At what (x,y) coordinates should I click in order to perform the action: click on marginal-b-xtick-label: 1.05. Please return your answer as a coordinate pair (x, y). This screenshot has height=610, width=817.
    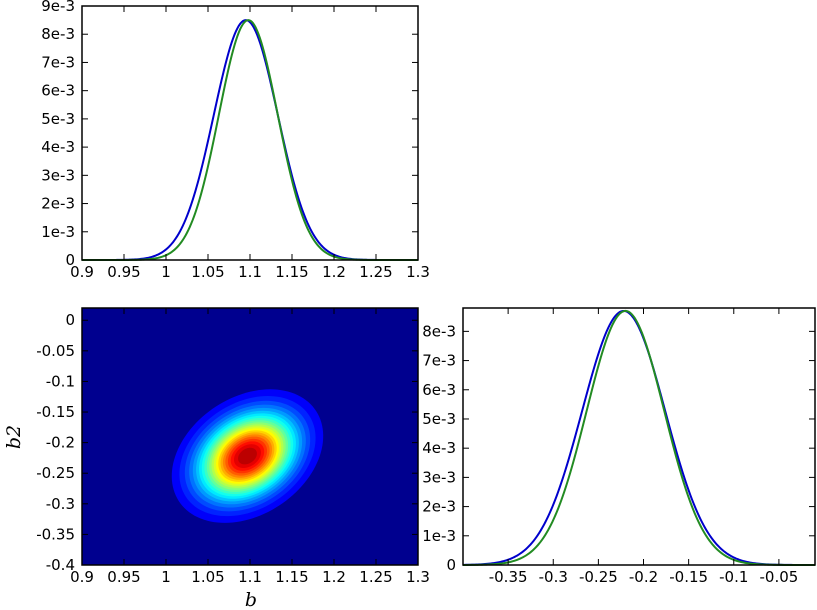
    Looking at the image, I should click on (207, 272).